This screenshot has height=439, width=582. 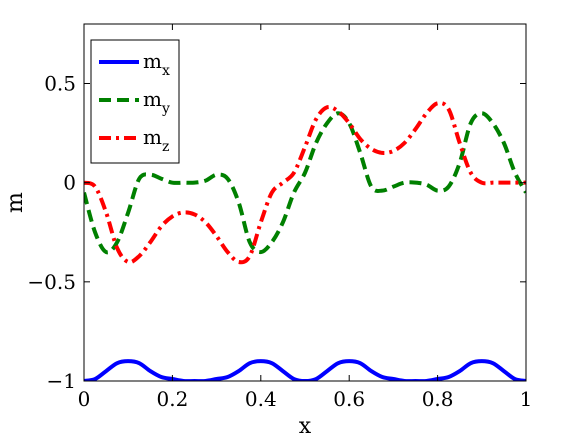 What do you see at coordinates (305, 426) in the screenshot?
I see `x-axis-title: x` at bounding box center [305, 426].